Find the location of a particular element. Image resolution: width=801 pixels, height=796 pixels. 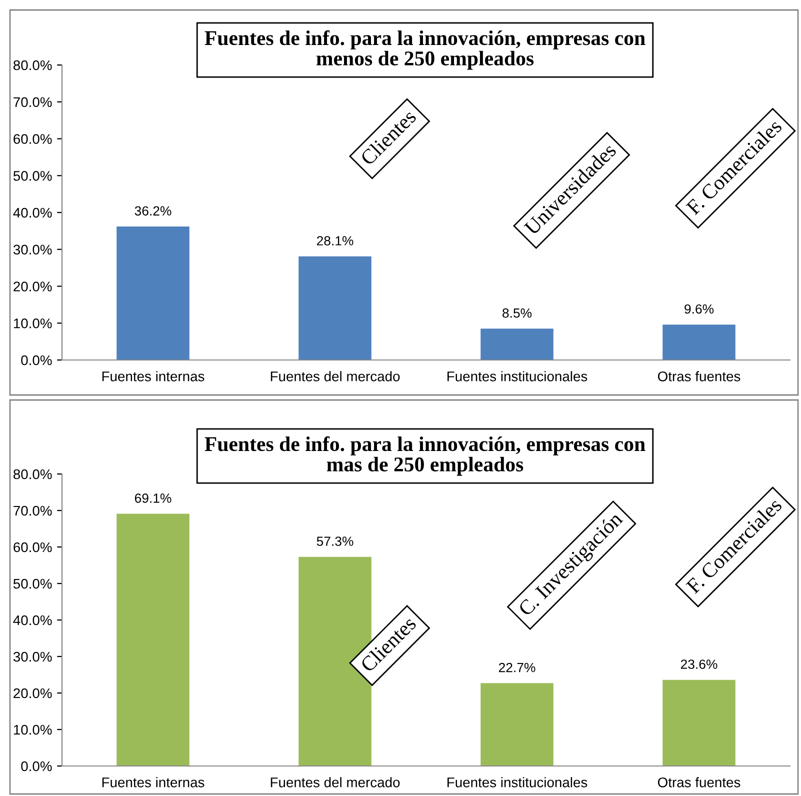

data-label: 22.7% is located at coordinates (517, 667).